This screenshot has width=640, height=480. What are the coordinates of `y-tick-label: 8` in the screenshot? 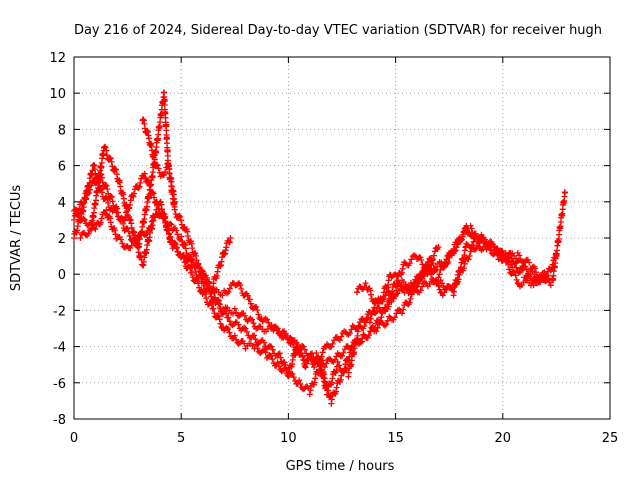 It's located at (62, 130).